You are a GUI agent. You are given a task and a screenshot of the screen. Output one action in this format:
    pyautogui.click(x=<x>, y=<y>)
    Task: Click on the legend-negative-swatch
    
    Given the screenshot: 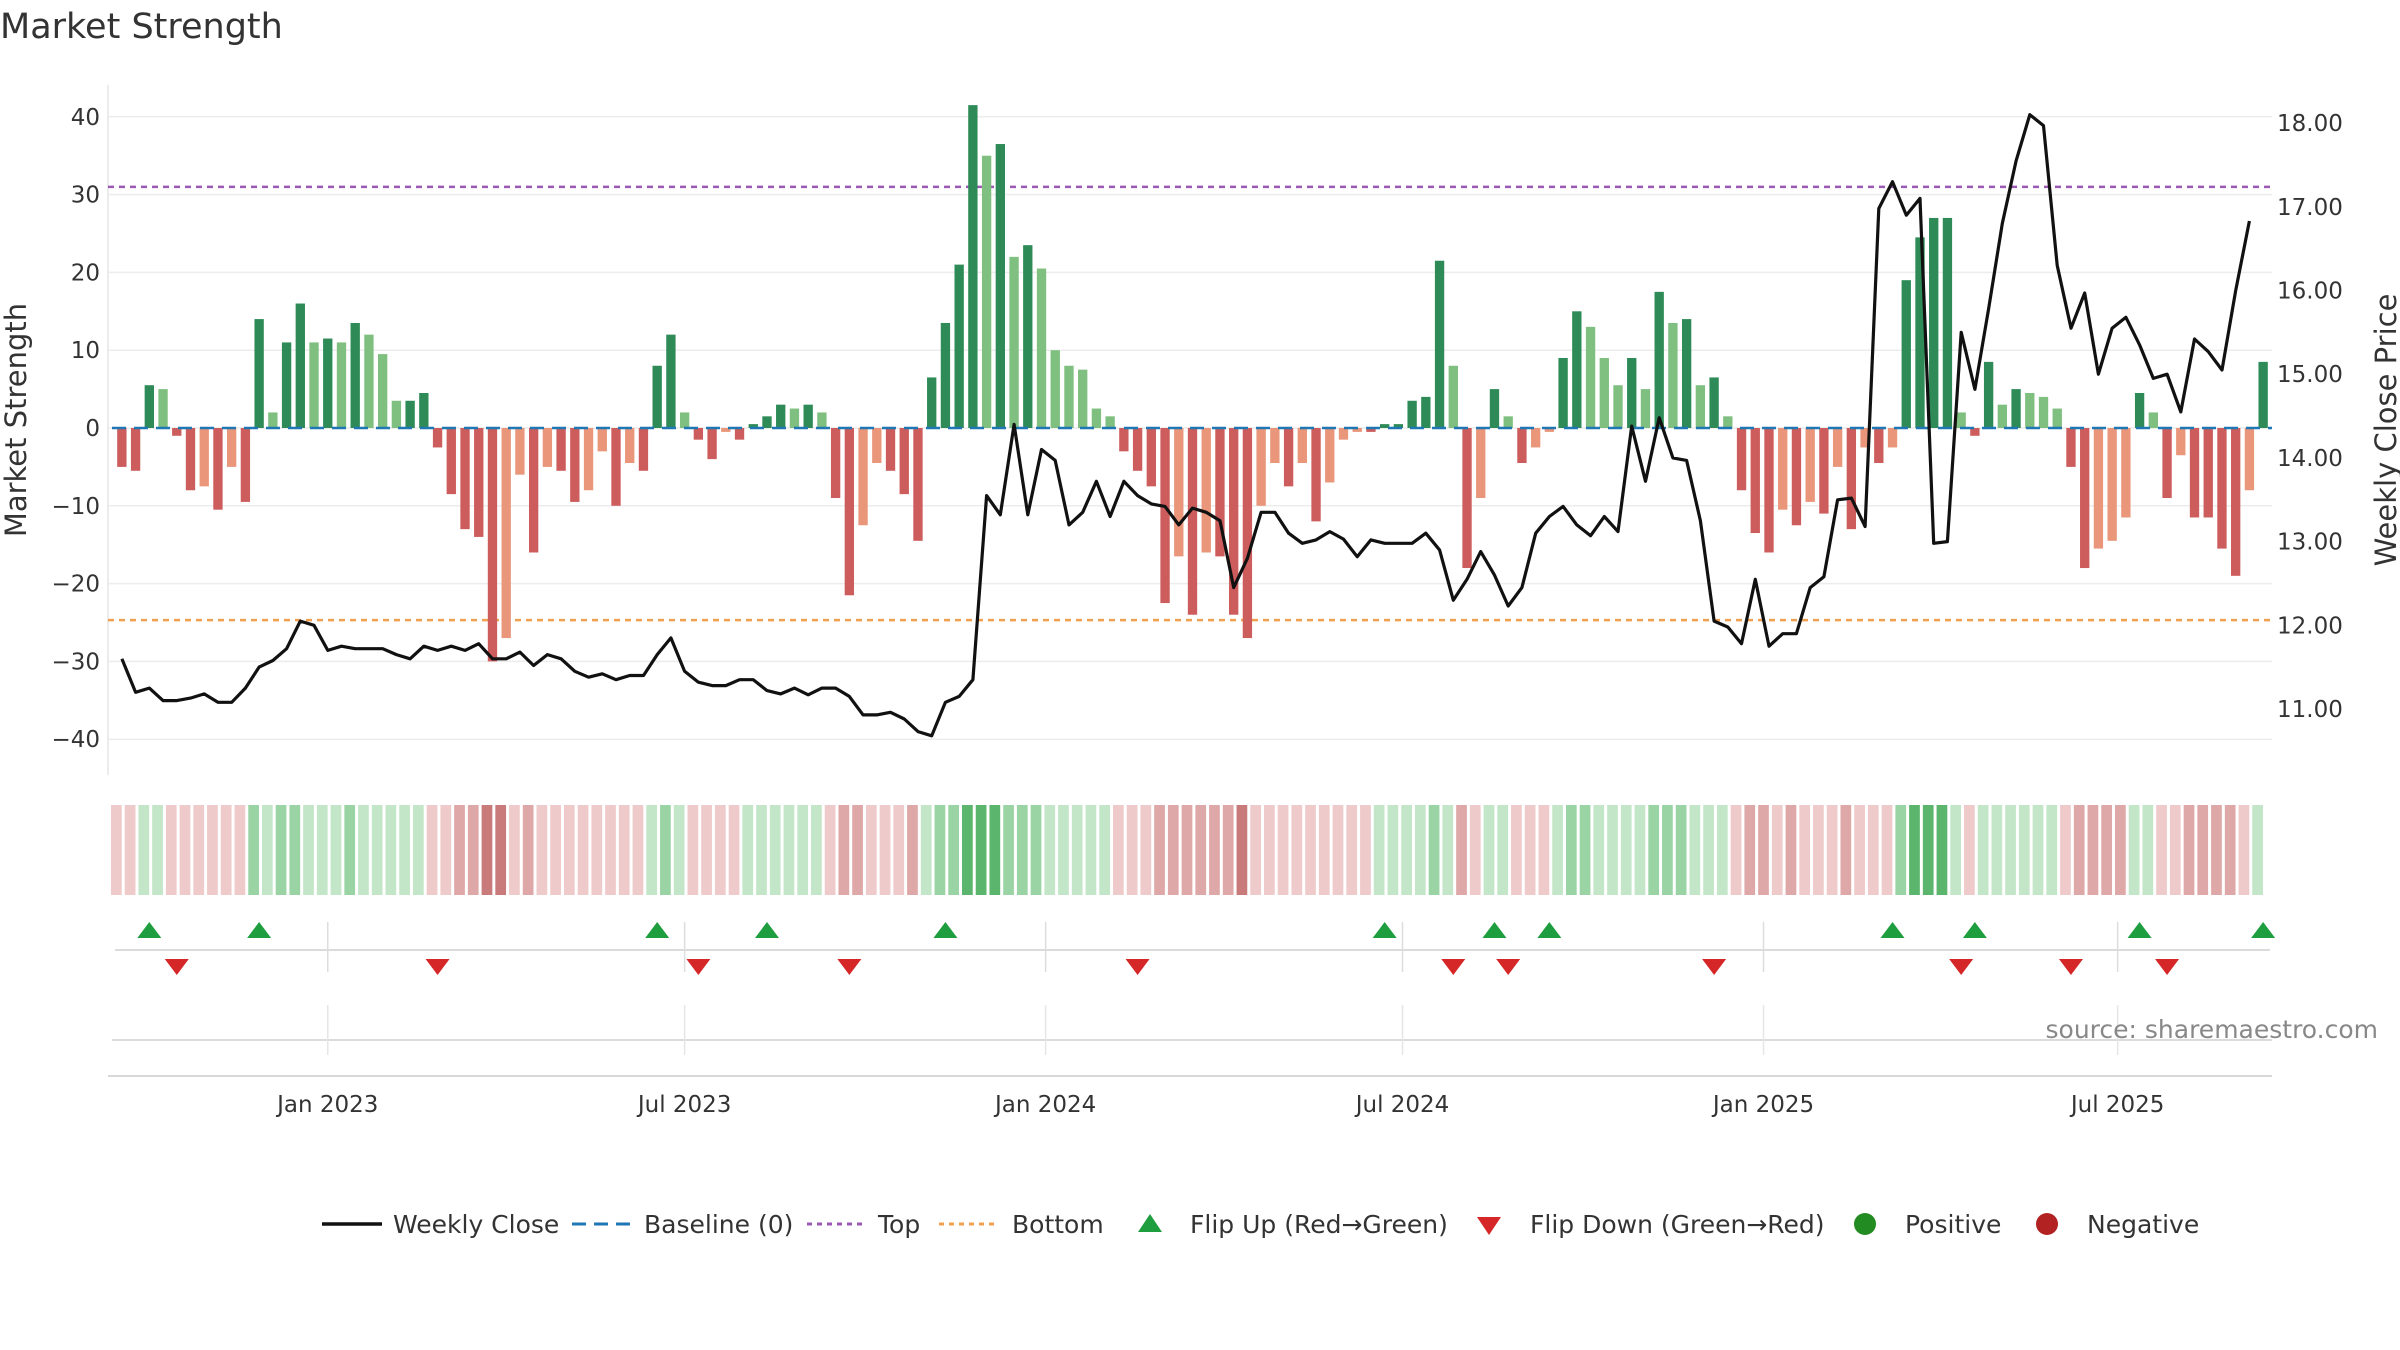 What is the action you would take?
    pyautogui.click(x=2047, y=1224)
    